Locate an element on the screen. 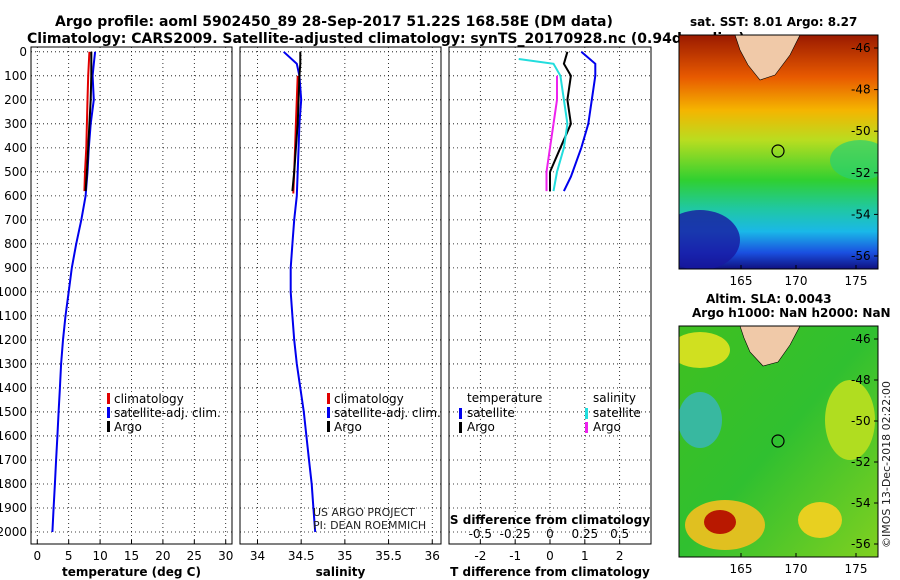  temperature-legend: climatology satellite-adj. clim. Argo is located at coordinates (164, 413).